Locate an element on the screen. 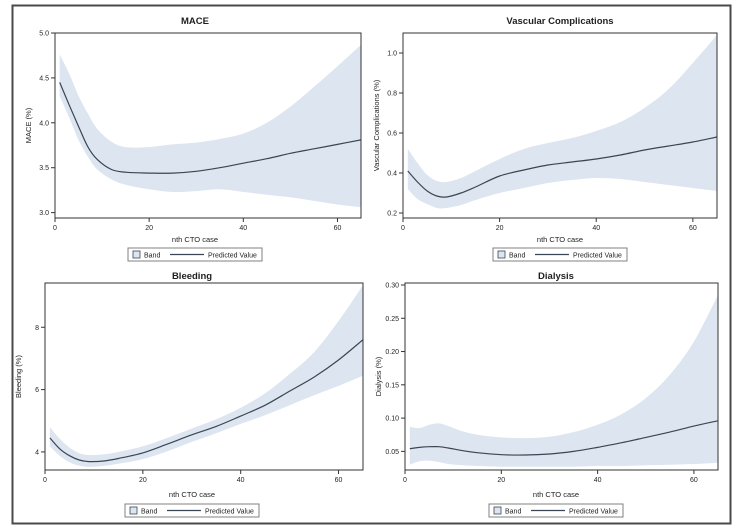 This screenshot has height=532, width=750. y-tick-label: 8 is located at coordinates (37, 328).